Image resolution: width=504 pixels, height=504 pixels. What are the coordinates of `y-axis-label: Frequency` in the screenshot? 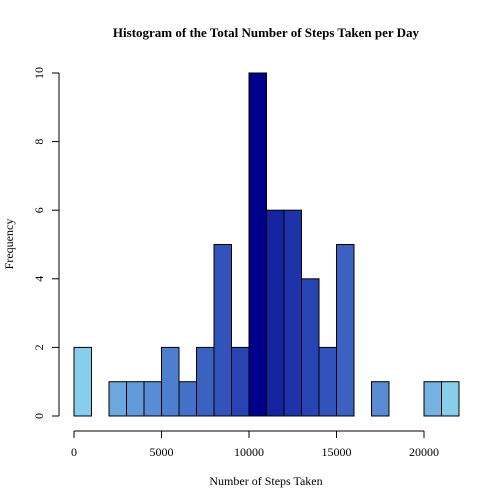 It's located at (9, 244).